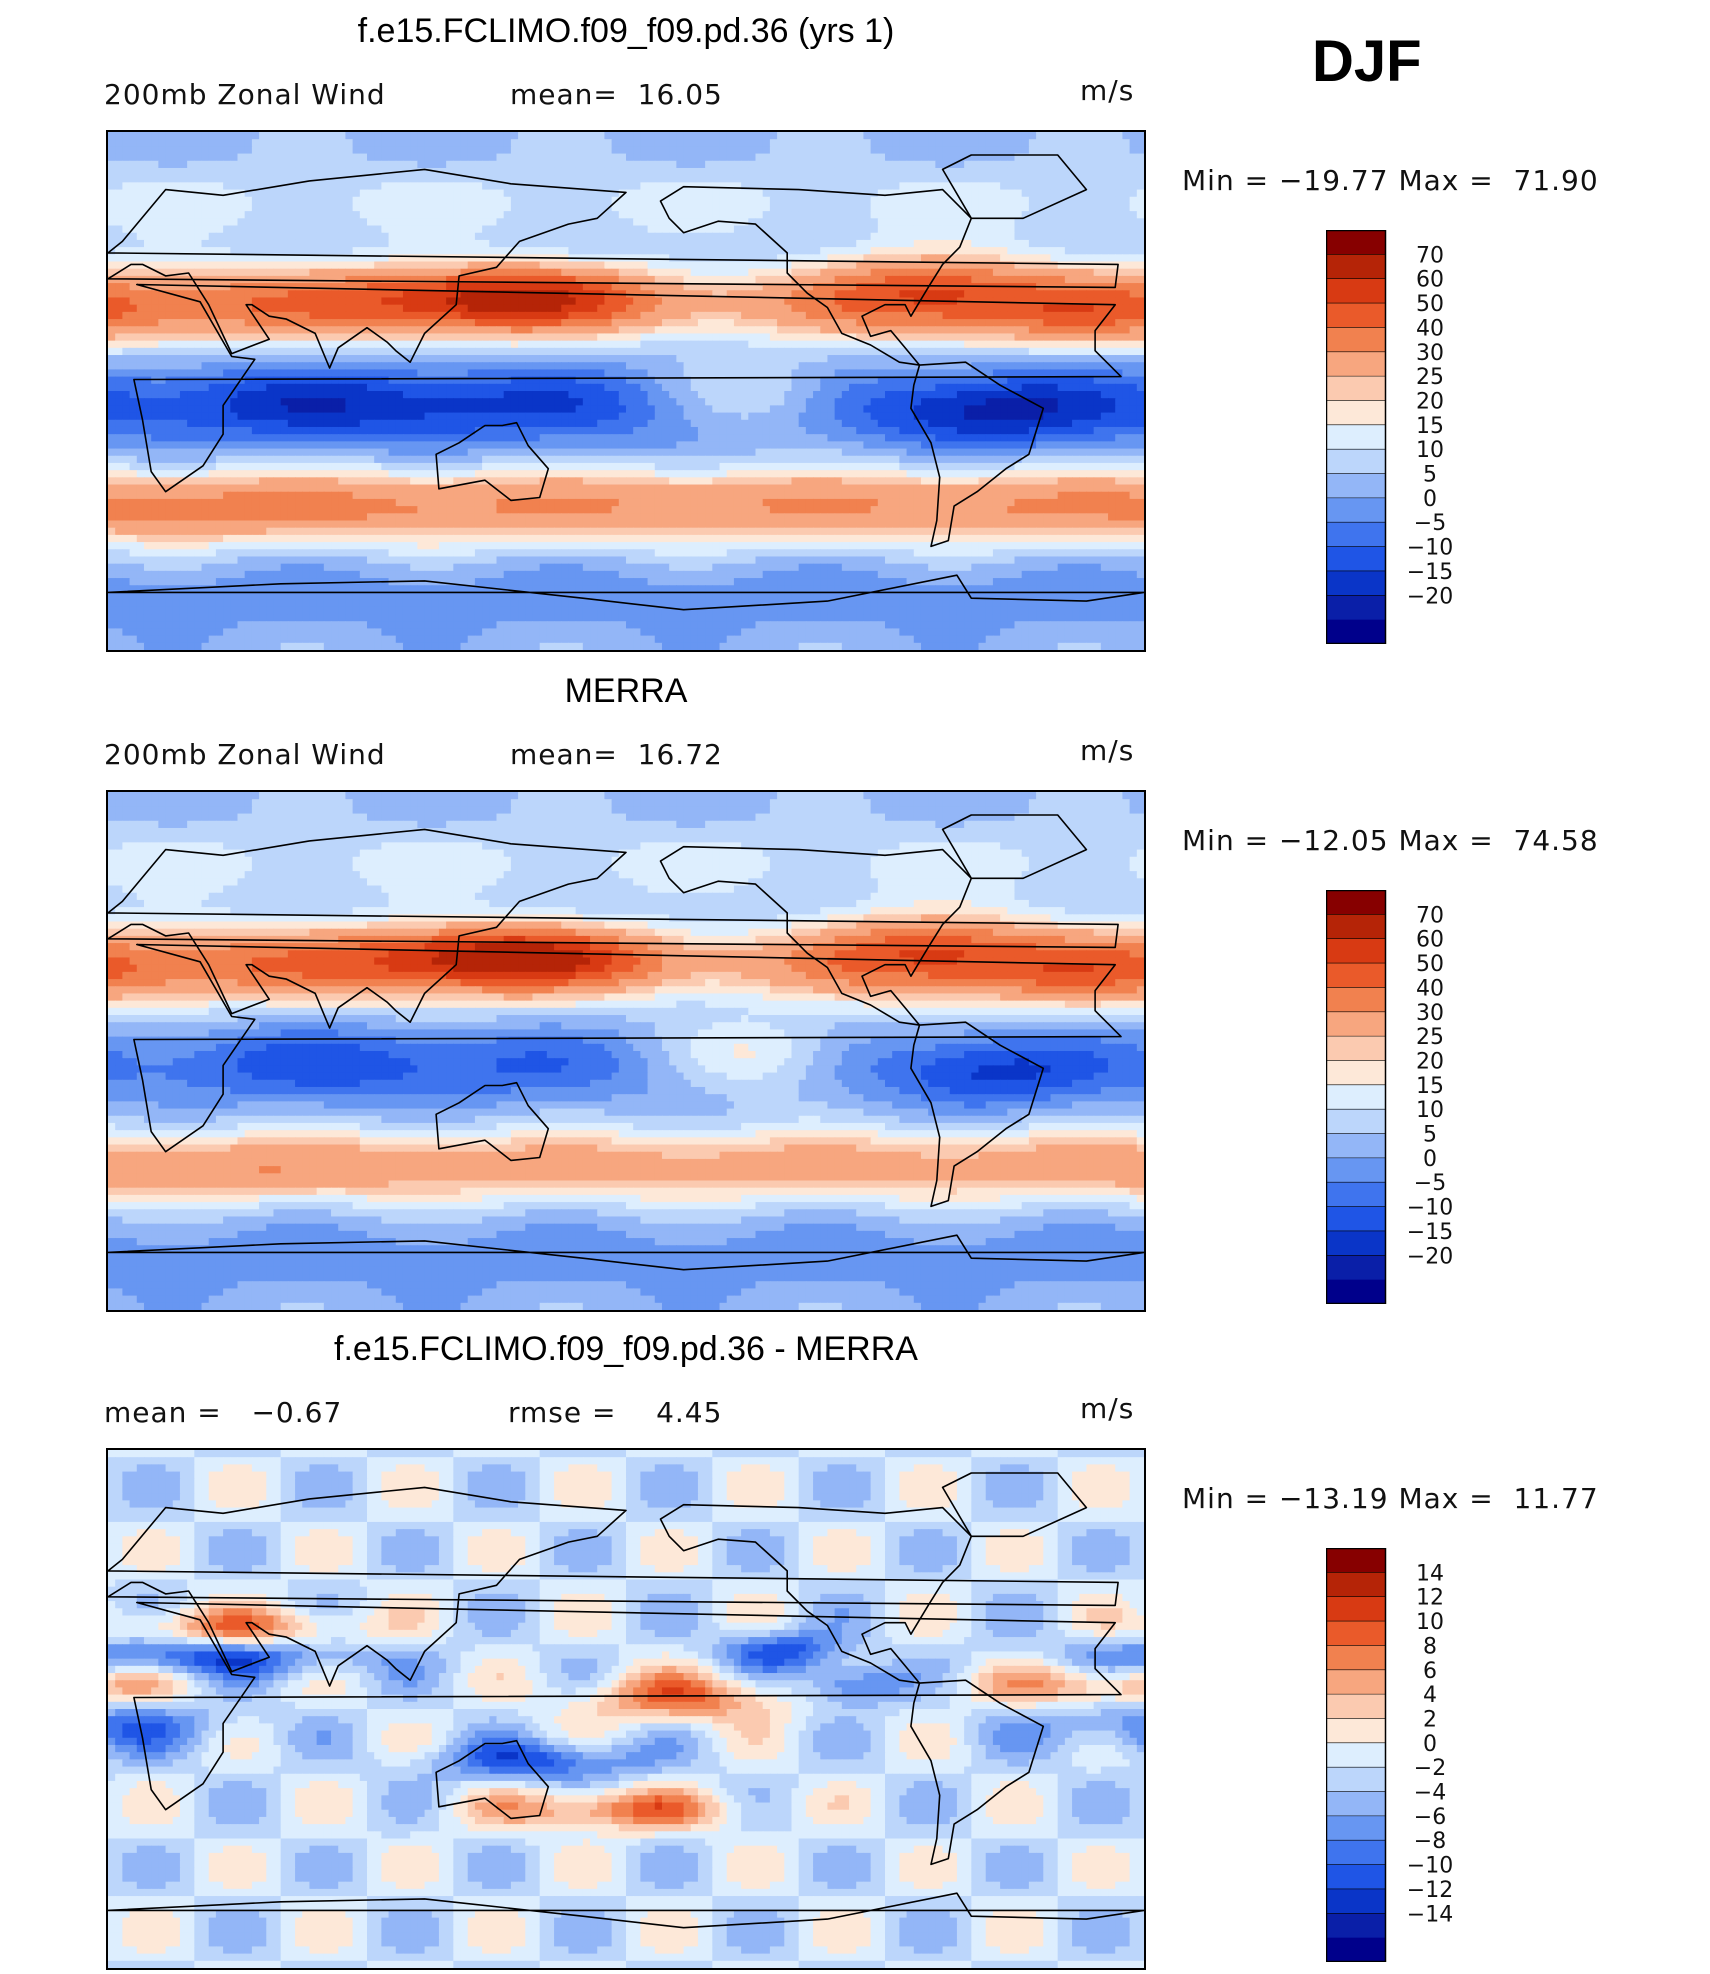 The image size is (1710, 1974). I want to click on colorbar-tick-label: 30, so click(1430, 1013).